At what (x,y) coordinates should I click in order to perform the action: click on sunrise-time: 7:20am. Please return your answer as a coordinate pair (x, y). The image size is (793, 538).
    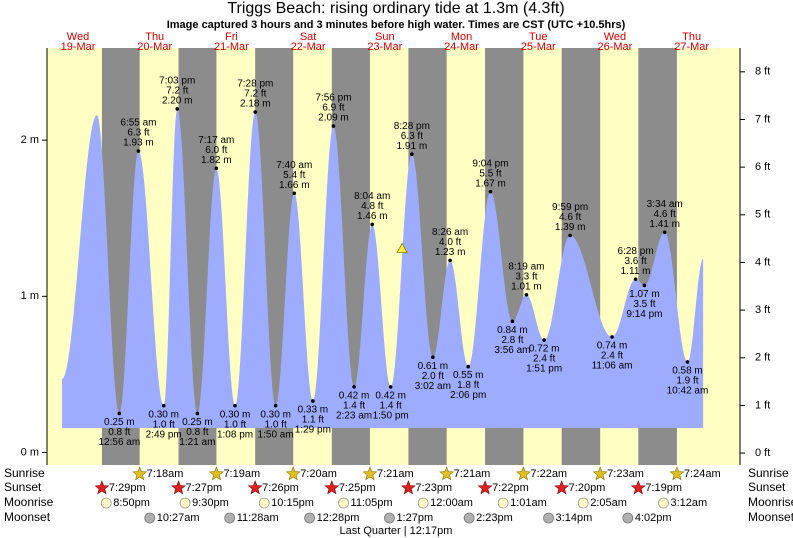
    Looking at the image, I should click on (318, 474).